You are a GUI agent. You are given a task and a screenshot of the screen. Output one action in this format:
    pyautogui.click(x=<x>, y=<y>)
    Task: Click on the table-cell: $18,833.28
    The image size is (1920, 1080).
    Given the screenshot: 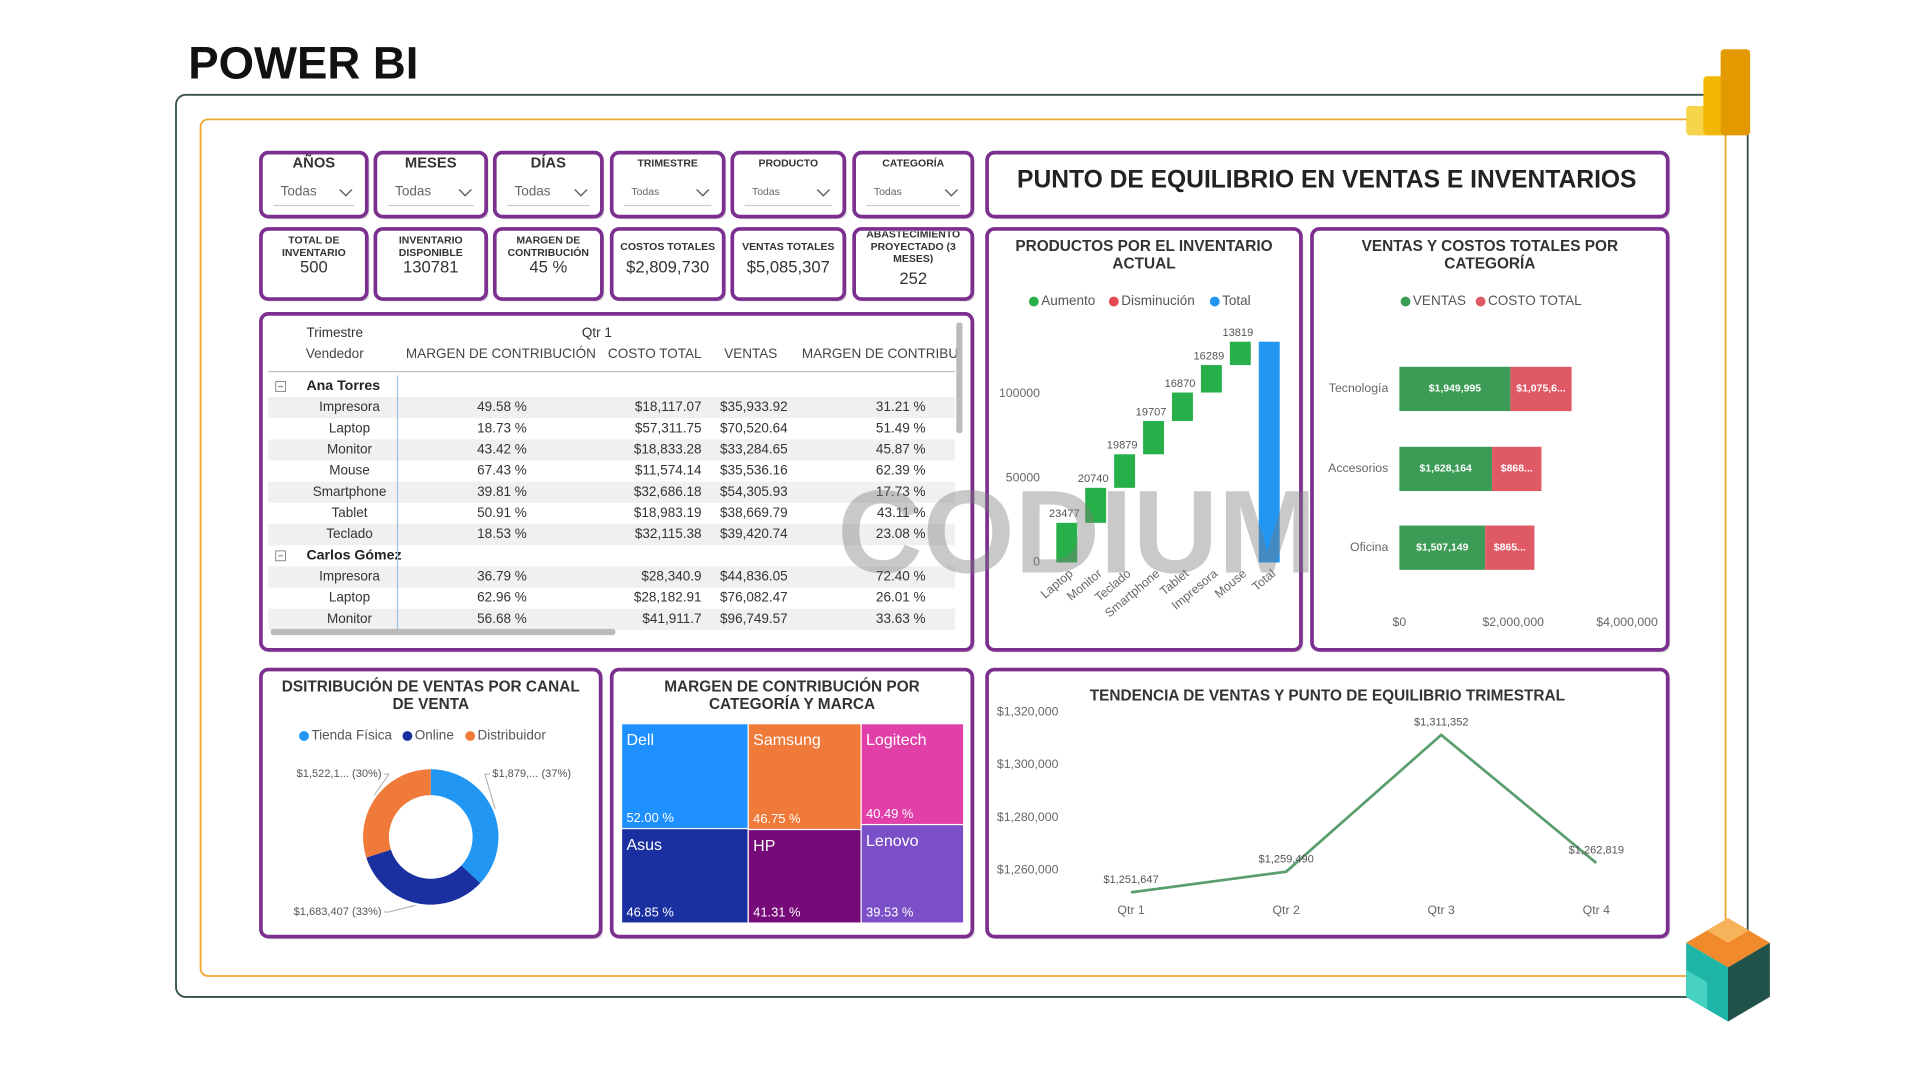 What is the action you would take?
    pyautogui.click(x=668, y=449)
    